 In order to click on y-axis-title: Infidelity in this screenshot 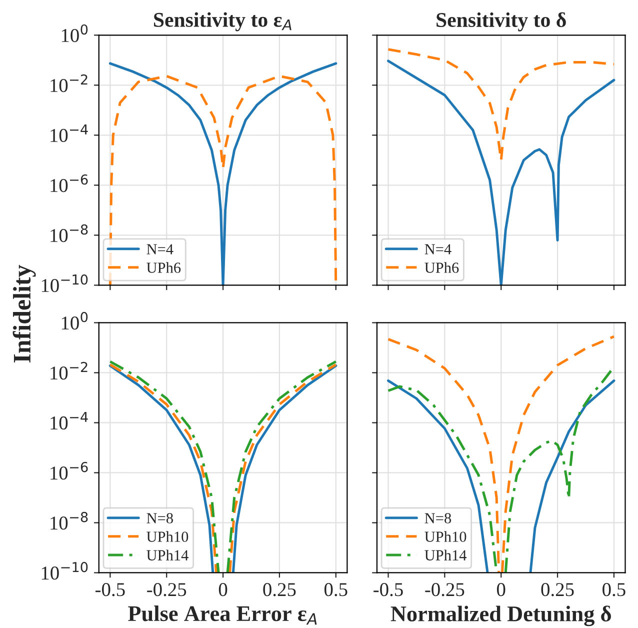, I will do `click(24, 313)`.